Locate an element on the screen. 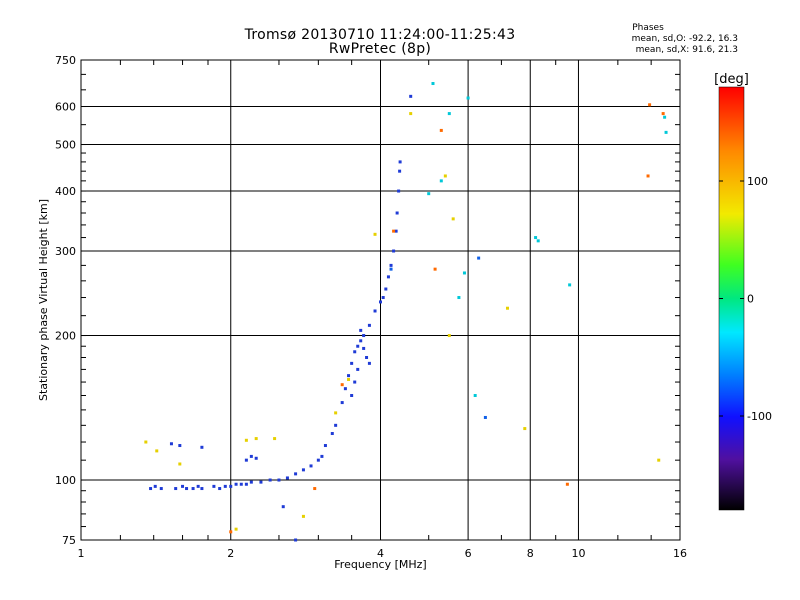 Image resolution: width=800 pixels, height=600 pixels. y-axis-label: Stationary phase Virtual Height [km] is located at coordinates (43, 300).